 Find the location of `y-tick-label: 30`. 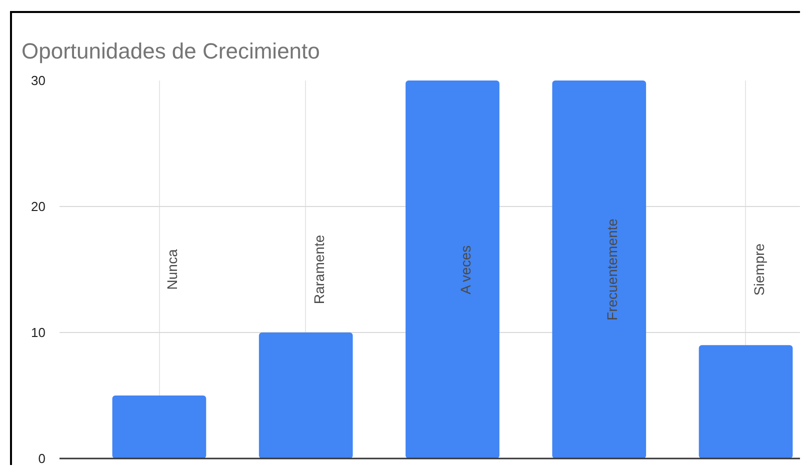

y-tick-label: 30 is located at coordinates (38, 80).